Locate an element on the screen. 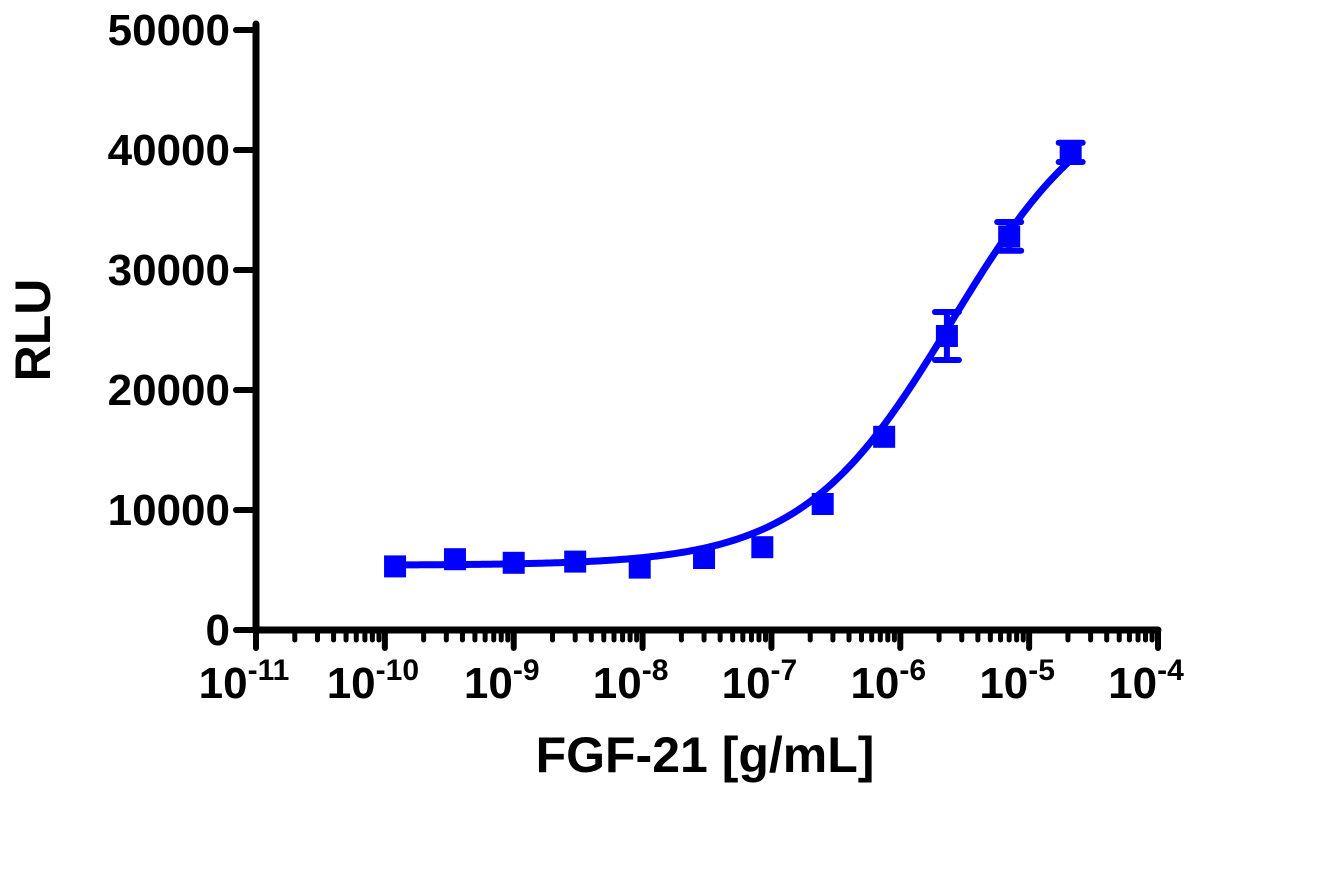 This screenshot has height=879, width=1335. x-tick-label: 10⁻⁴ is located at coordinates (1146, 681).